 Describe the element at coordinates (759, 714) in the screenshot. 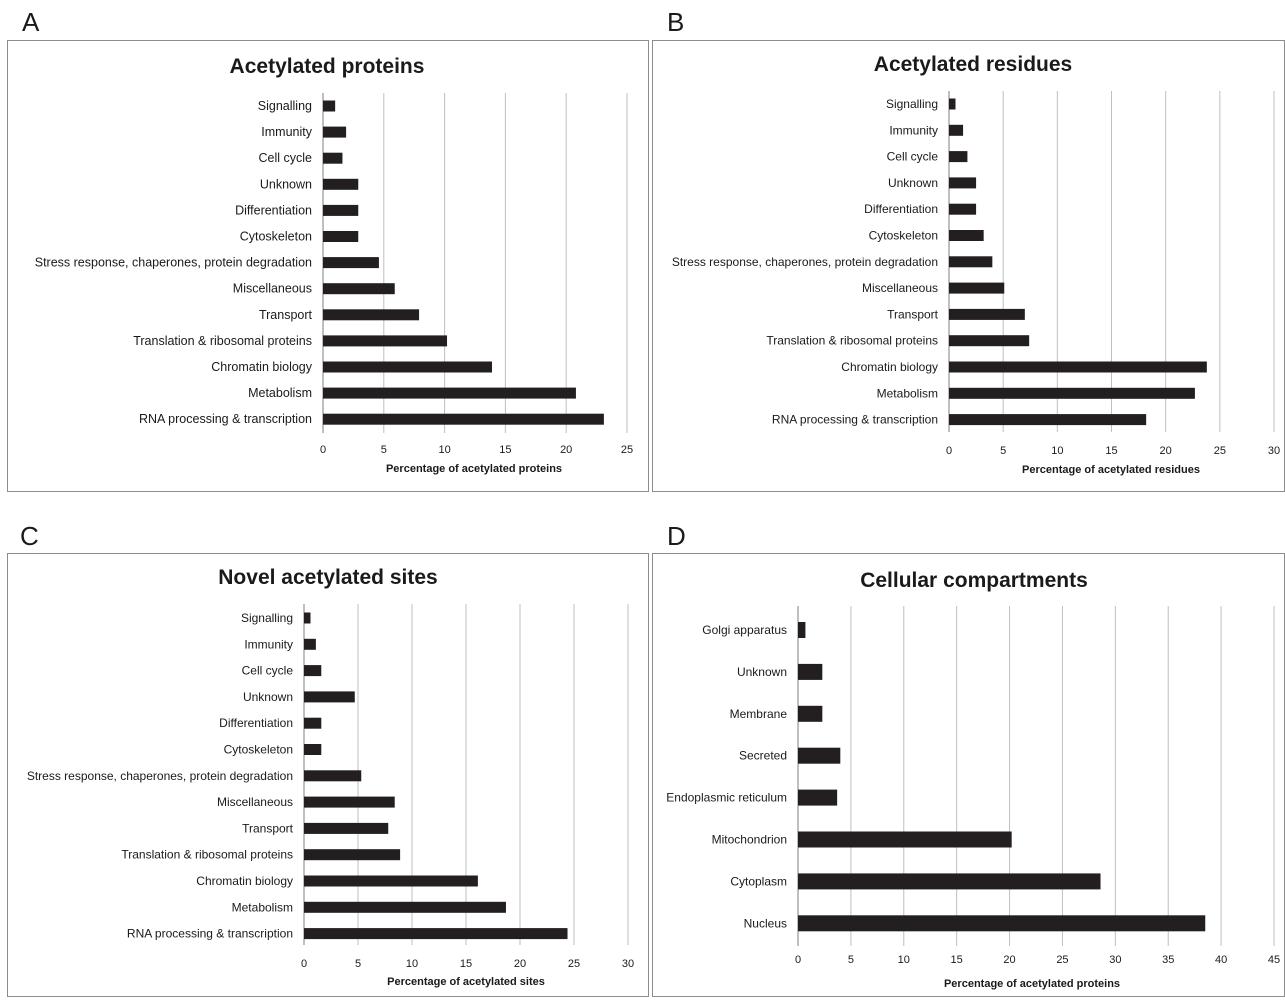

I see `category-label: Membrane` at that location.